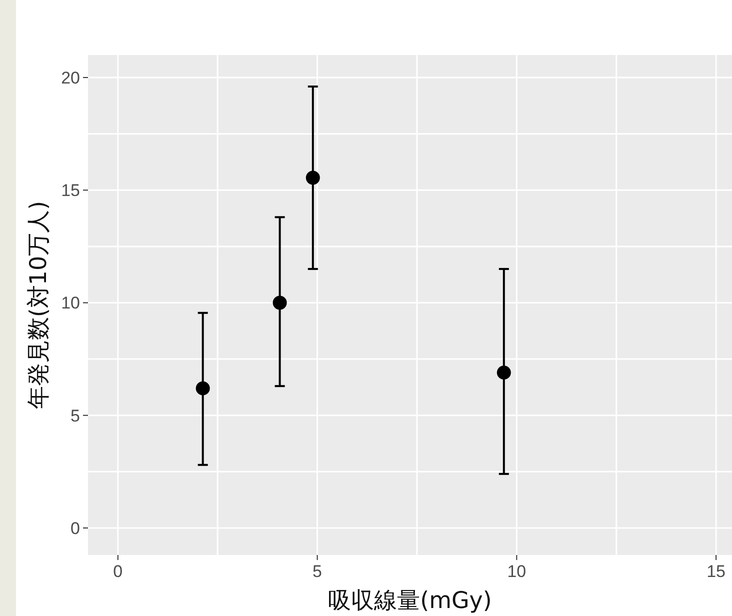 This screenshot has height=616, width=732. What do you see at coordinates (410, 601) in the screenshot?
I see `x-axis-title: 吸収線量(mGy)` at bounding box center [410, 601].